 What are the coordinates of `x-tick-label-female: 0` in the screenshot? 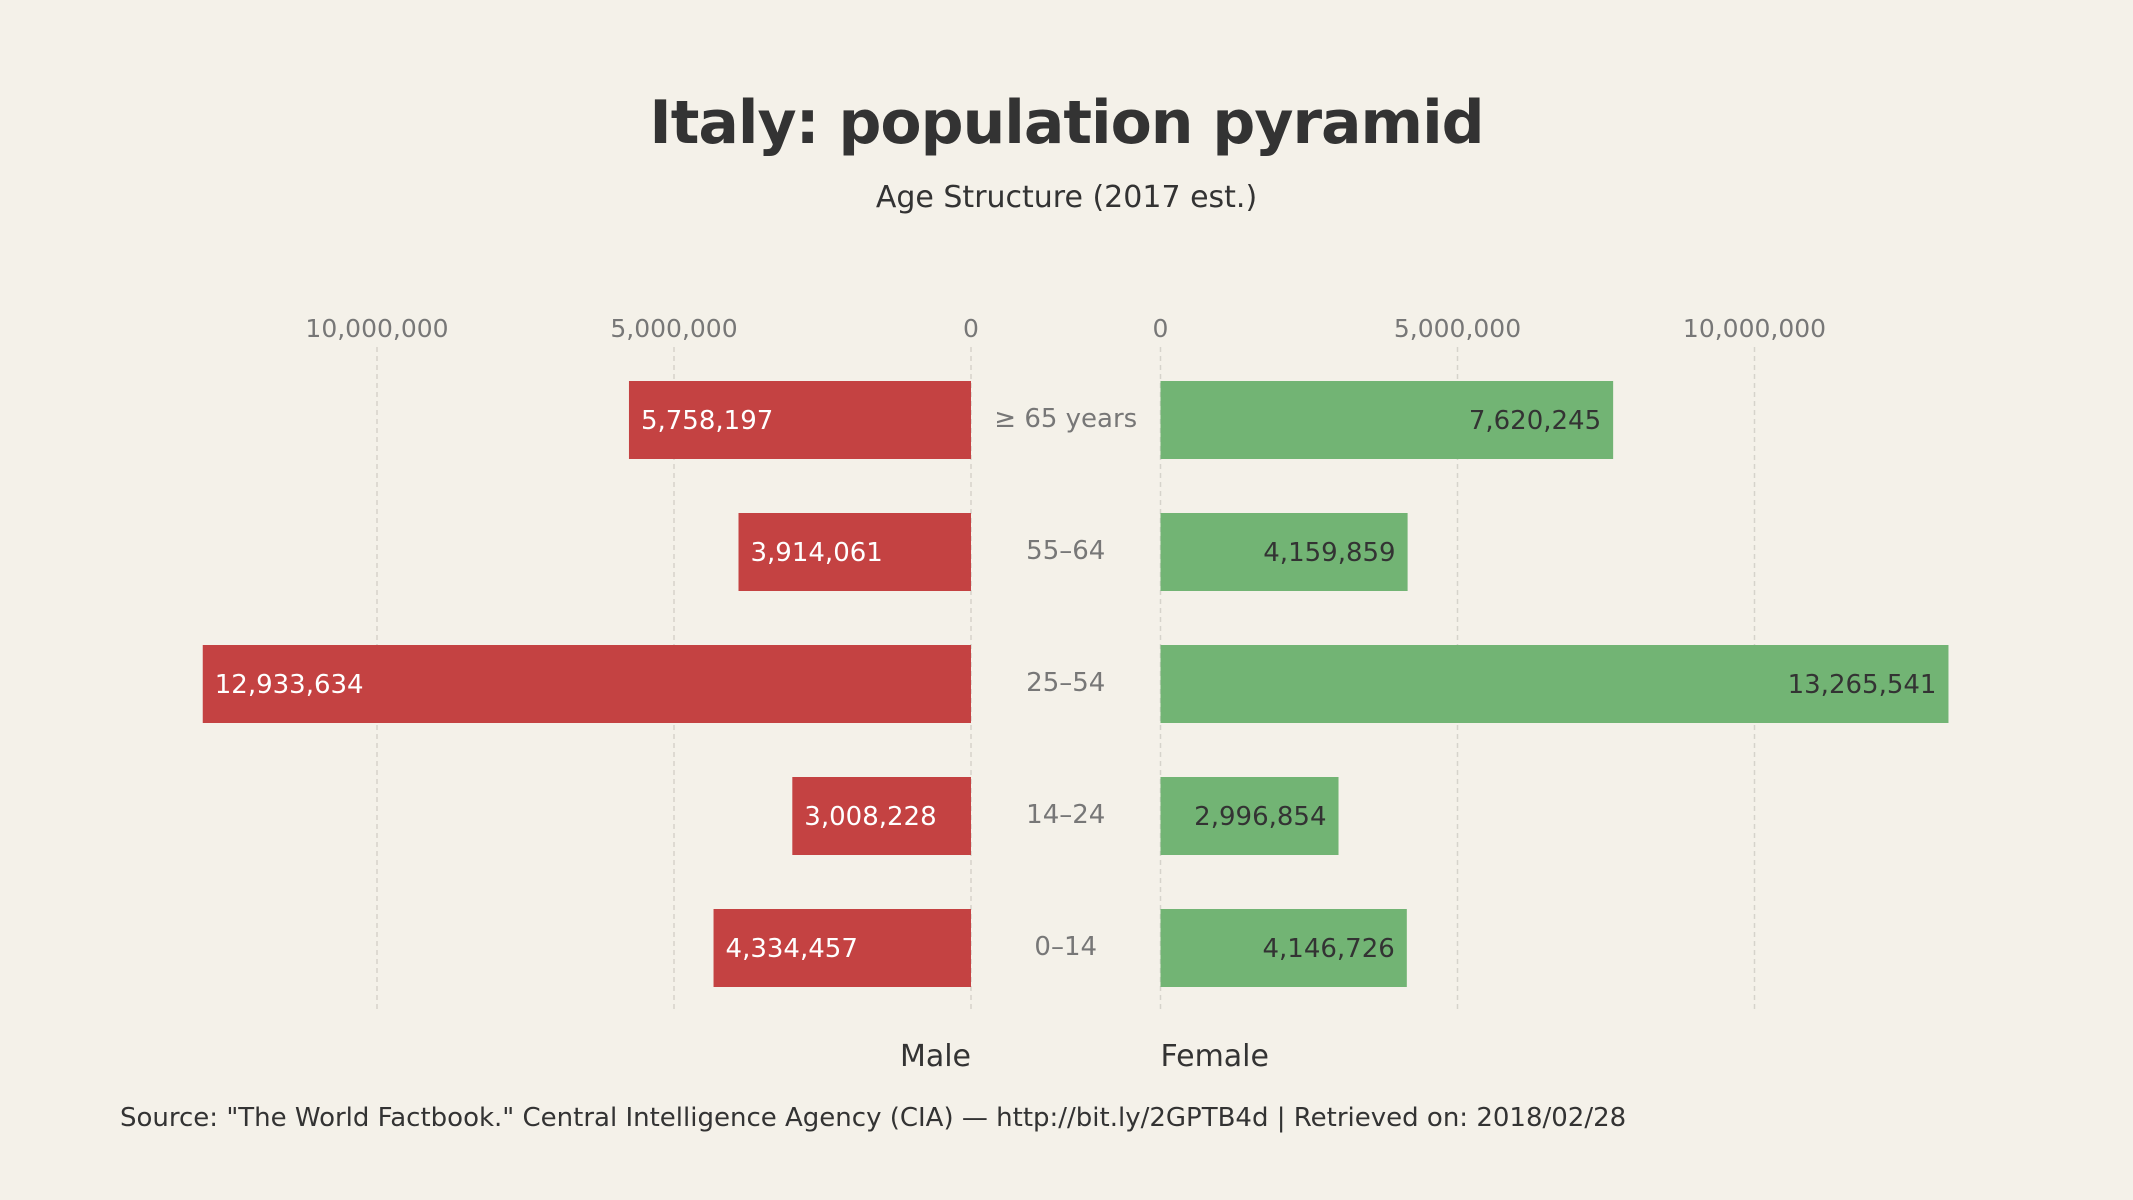 It's located at (1161, 328).